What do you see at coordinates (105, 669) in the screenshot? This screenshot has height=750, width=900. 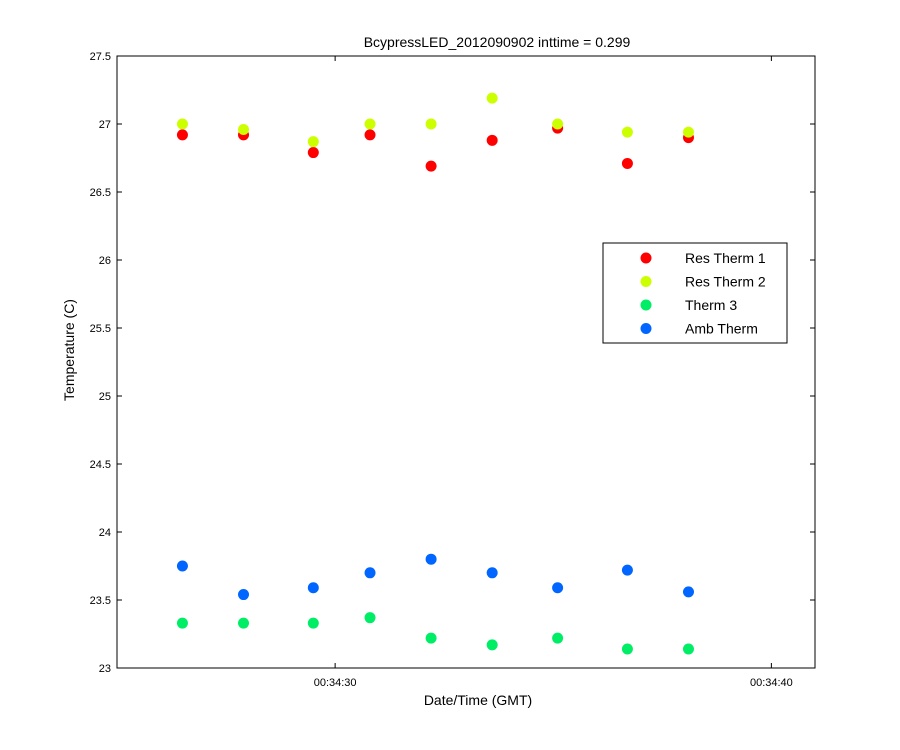 I see `y-tick-label: 23` at bounding box center [105, 669].